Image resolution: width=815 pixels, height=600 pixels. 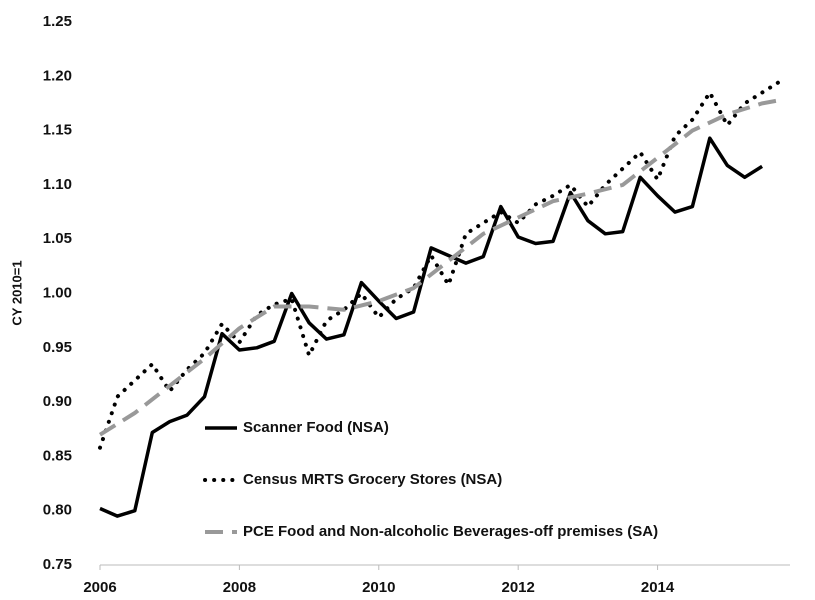 I want to click on x-tick-label: 2012, so click(x=517, y=587).